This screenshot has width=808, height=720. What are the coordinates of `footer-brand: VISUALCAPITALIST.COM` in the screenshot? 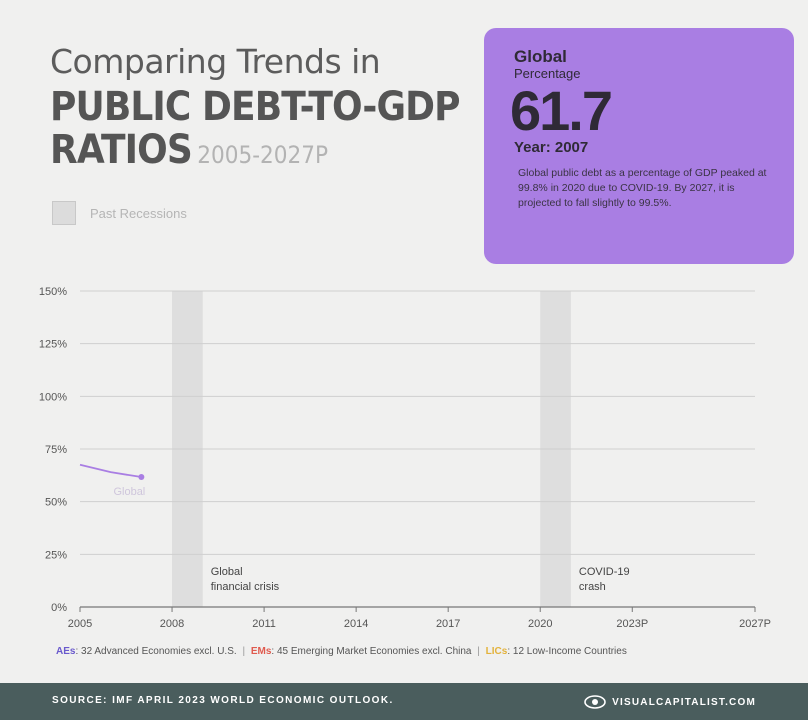 It's located at (670, 702).